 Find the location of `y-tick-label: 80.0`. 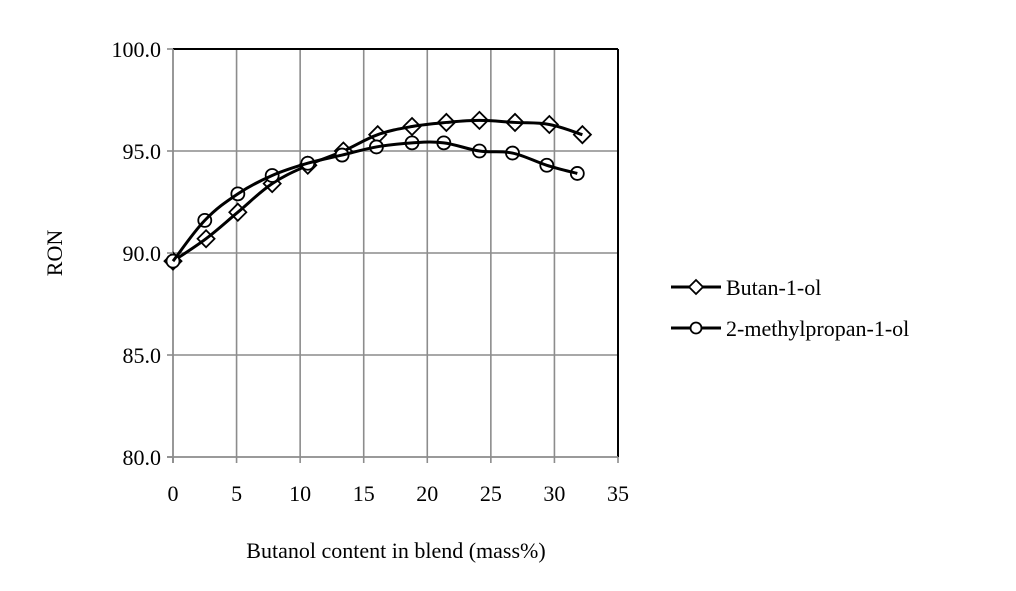

y-tick-label: 80.0 is located at coordinates (142, 457).